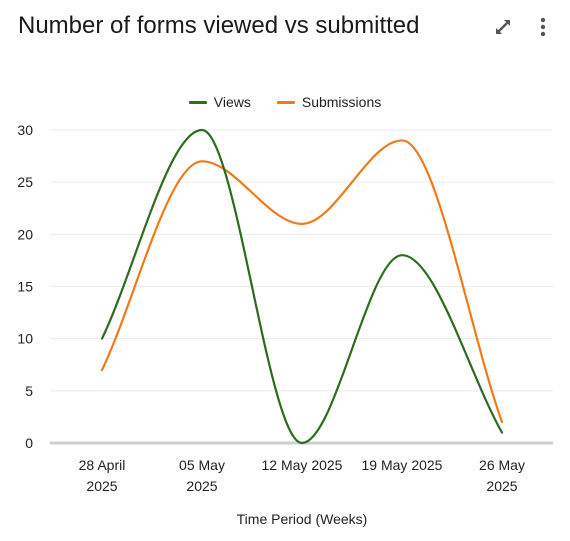 Image resolution: width=570 pixels, height=541 pixels. I want to click on header-actions, so click(523, 27).